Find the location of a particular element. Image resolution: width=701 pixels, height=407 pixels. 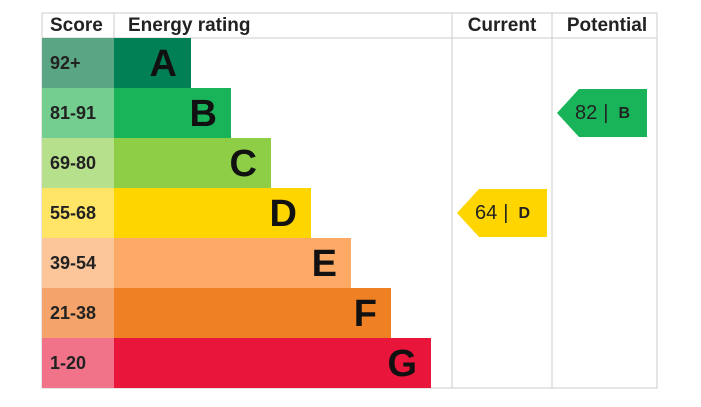

current-header: Current is located at coordinates (502, 25).